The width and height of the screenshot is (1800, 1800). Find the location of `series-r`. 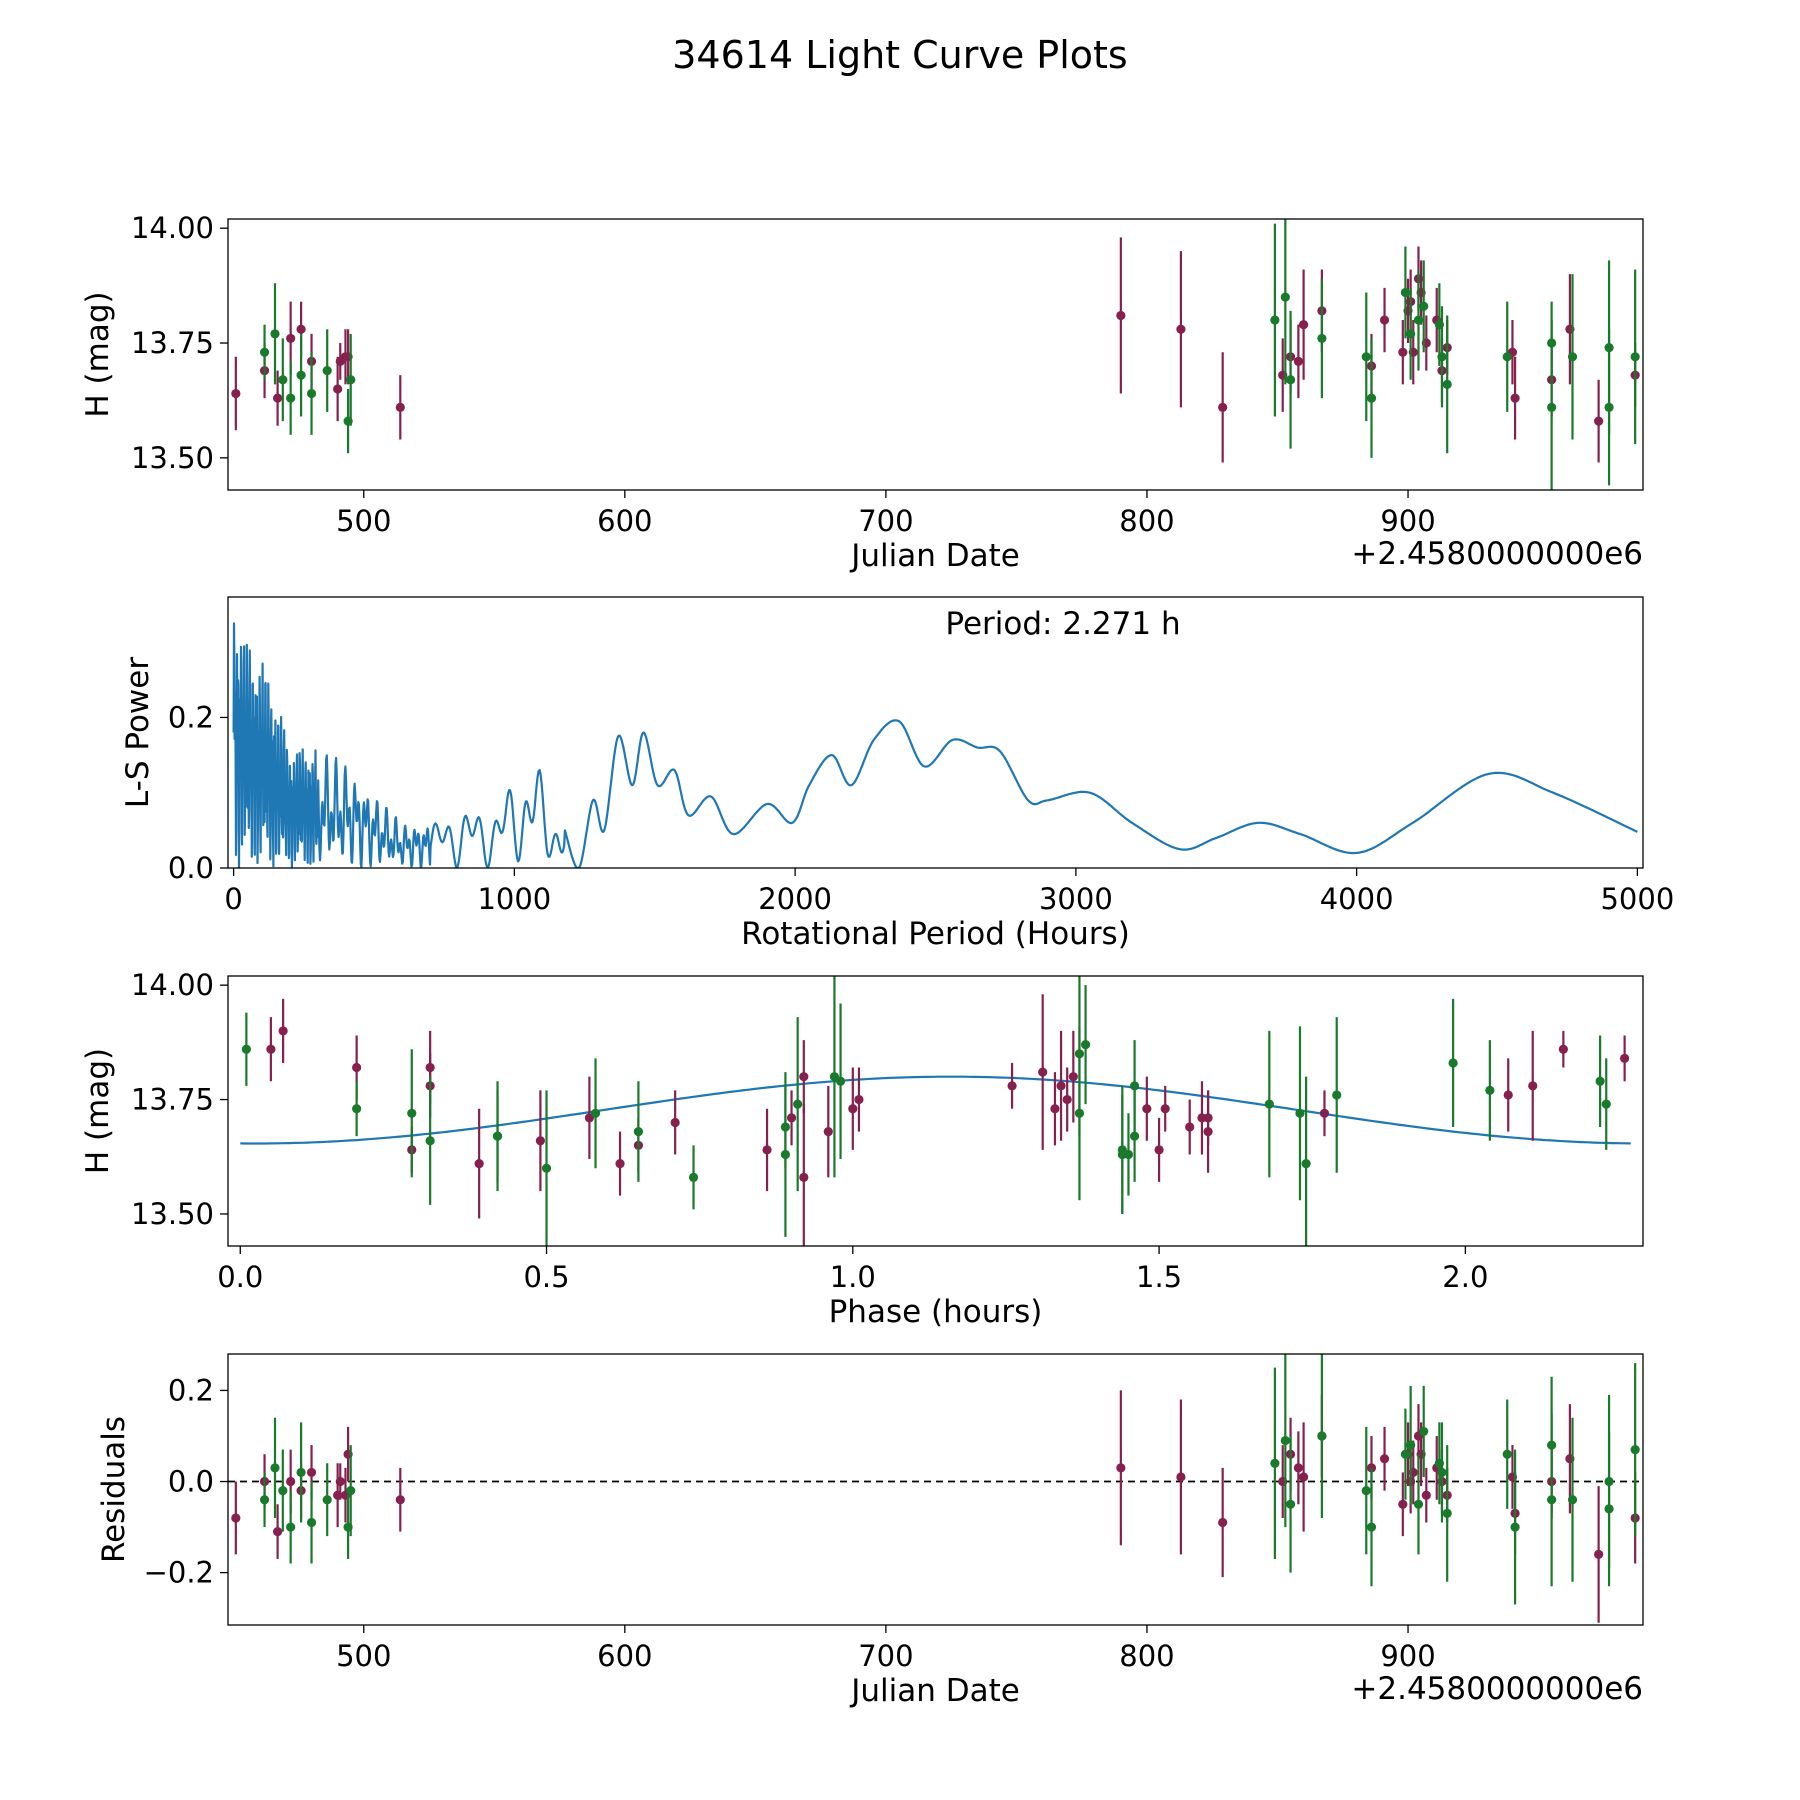

series-r is located at coordinates (948, 1120).